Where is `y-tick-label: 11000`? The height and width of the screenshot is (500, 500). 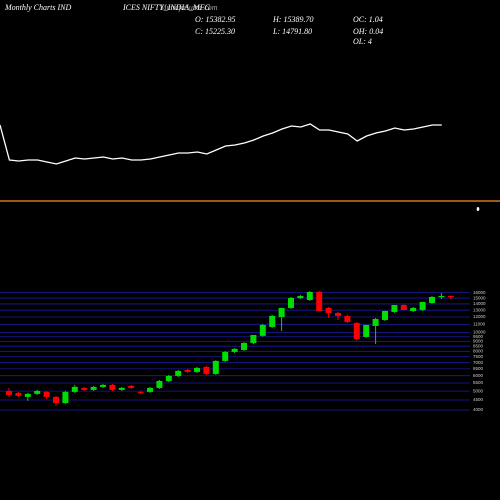 y-tick-label: 11000 is located at coordinates (479, 324).